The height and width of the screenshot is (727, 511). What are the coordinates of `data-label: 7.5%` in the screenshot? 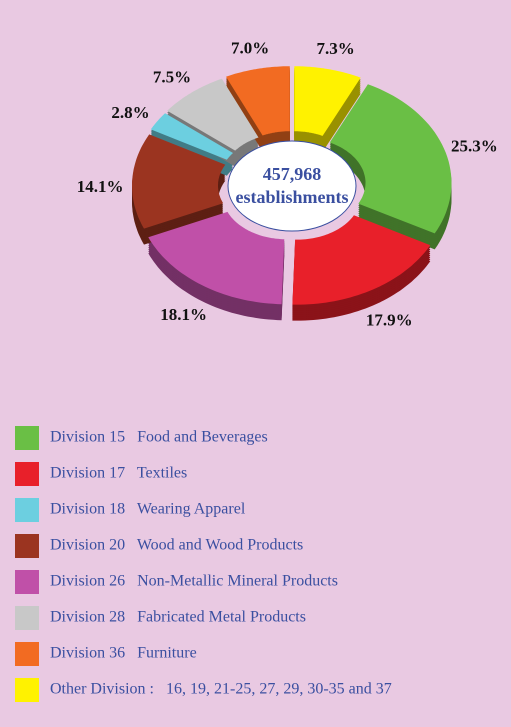 It's located at (172, 76).